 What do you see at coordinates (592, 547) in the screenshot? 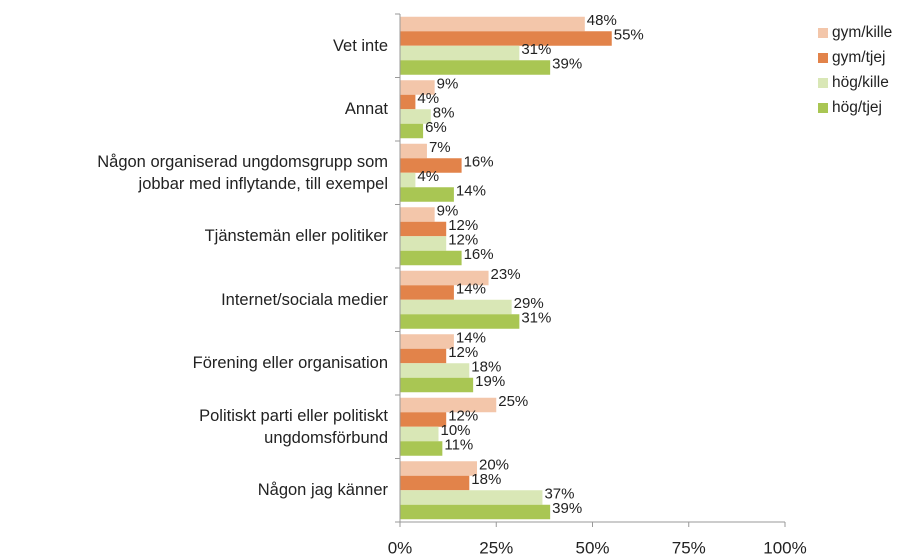
I see `x-tick-label: 50%` at bounding box center [592, 547].